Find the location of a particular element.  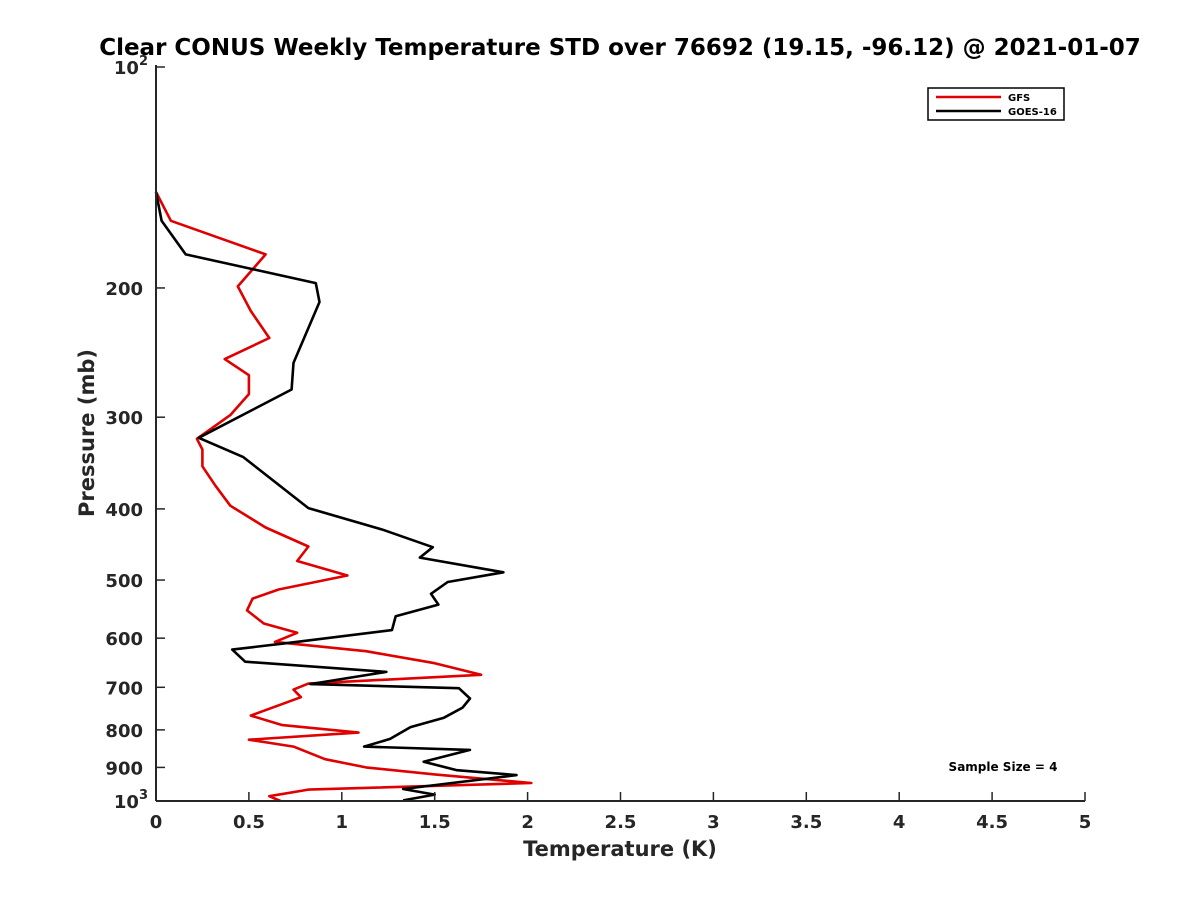

legend-label-goes16: GOES-16 is located at coordinates (1032, 112).